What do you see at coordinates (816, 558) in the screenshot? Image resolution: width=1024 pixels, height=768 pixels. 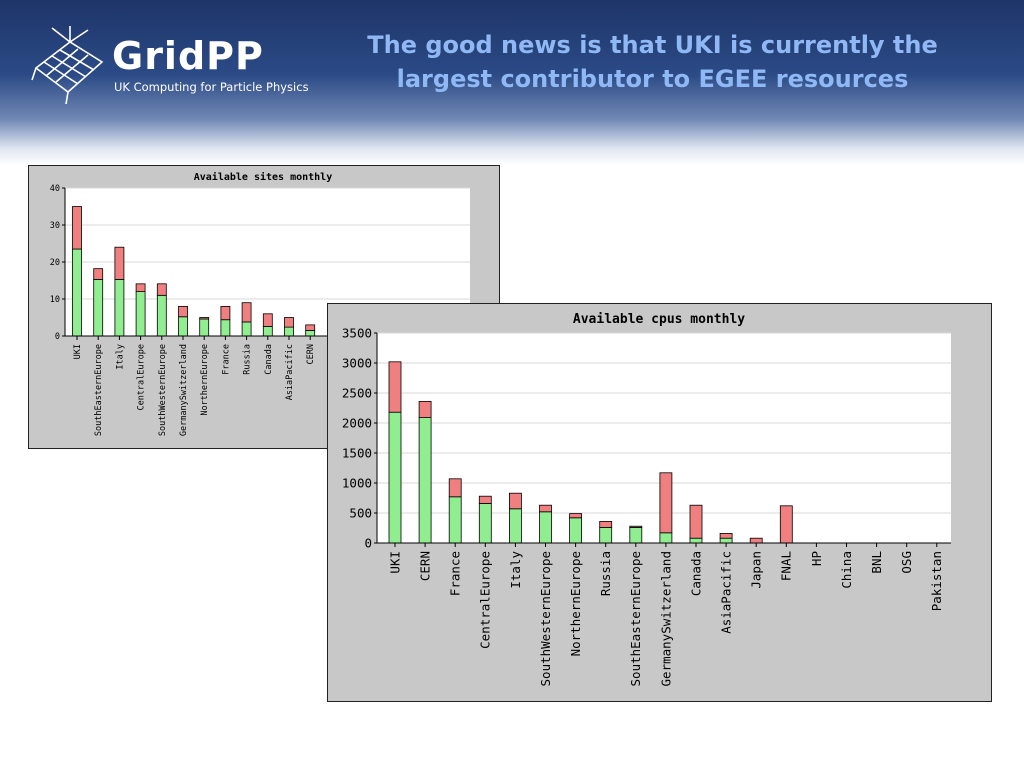 I see `x-tick-label: HP` at bounding box center [816, 558].